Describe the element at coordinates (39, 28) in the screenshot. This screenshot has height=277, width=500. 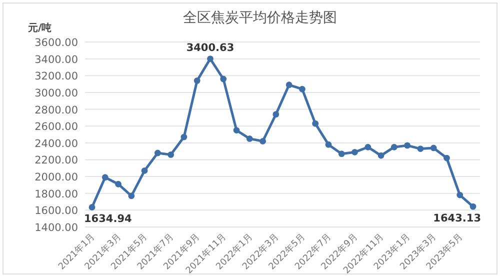
I see `y-axis-title: 元/吨` at that location.